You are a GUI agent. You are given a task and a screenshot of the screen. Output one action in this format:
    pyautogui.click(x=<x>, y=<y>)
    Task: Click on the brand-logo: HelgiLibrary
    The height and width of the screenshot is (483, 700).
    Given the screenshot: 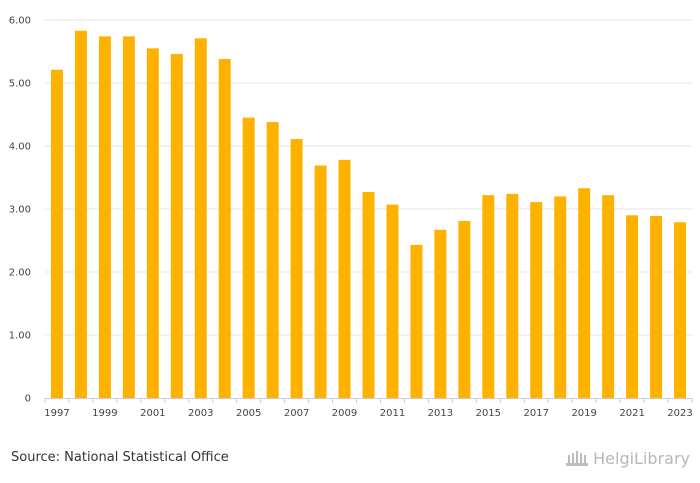 What is the action you would take?
    pyautogui.click(x=627, y=458)
    